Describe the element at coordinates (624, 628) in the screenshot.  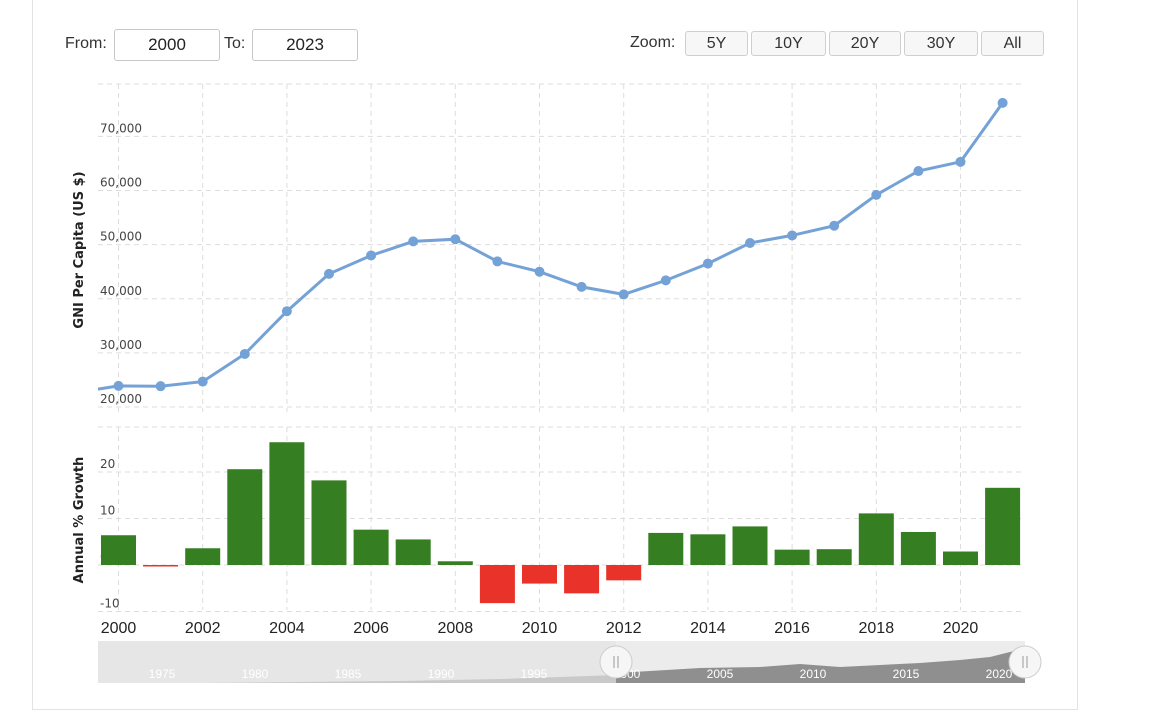
I see `x-tick-label: 2012` at that location.